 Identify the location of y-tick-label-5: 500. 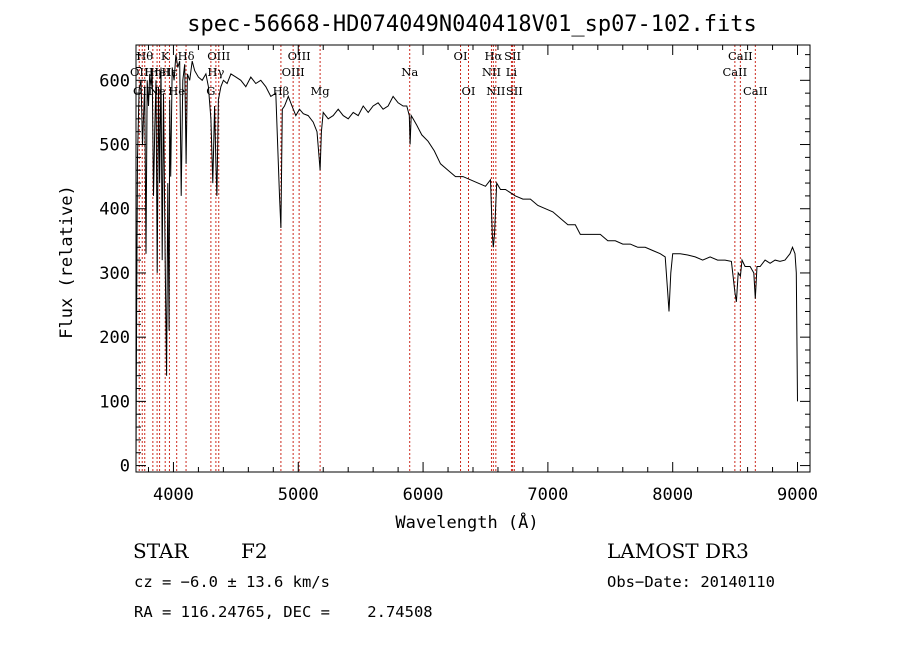
(114, 146).